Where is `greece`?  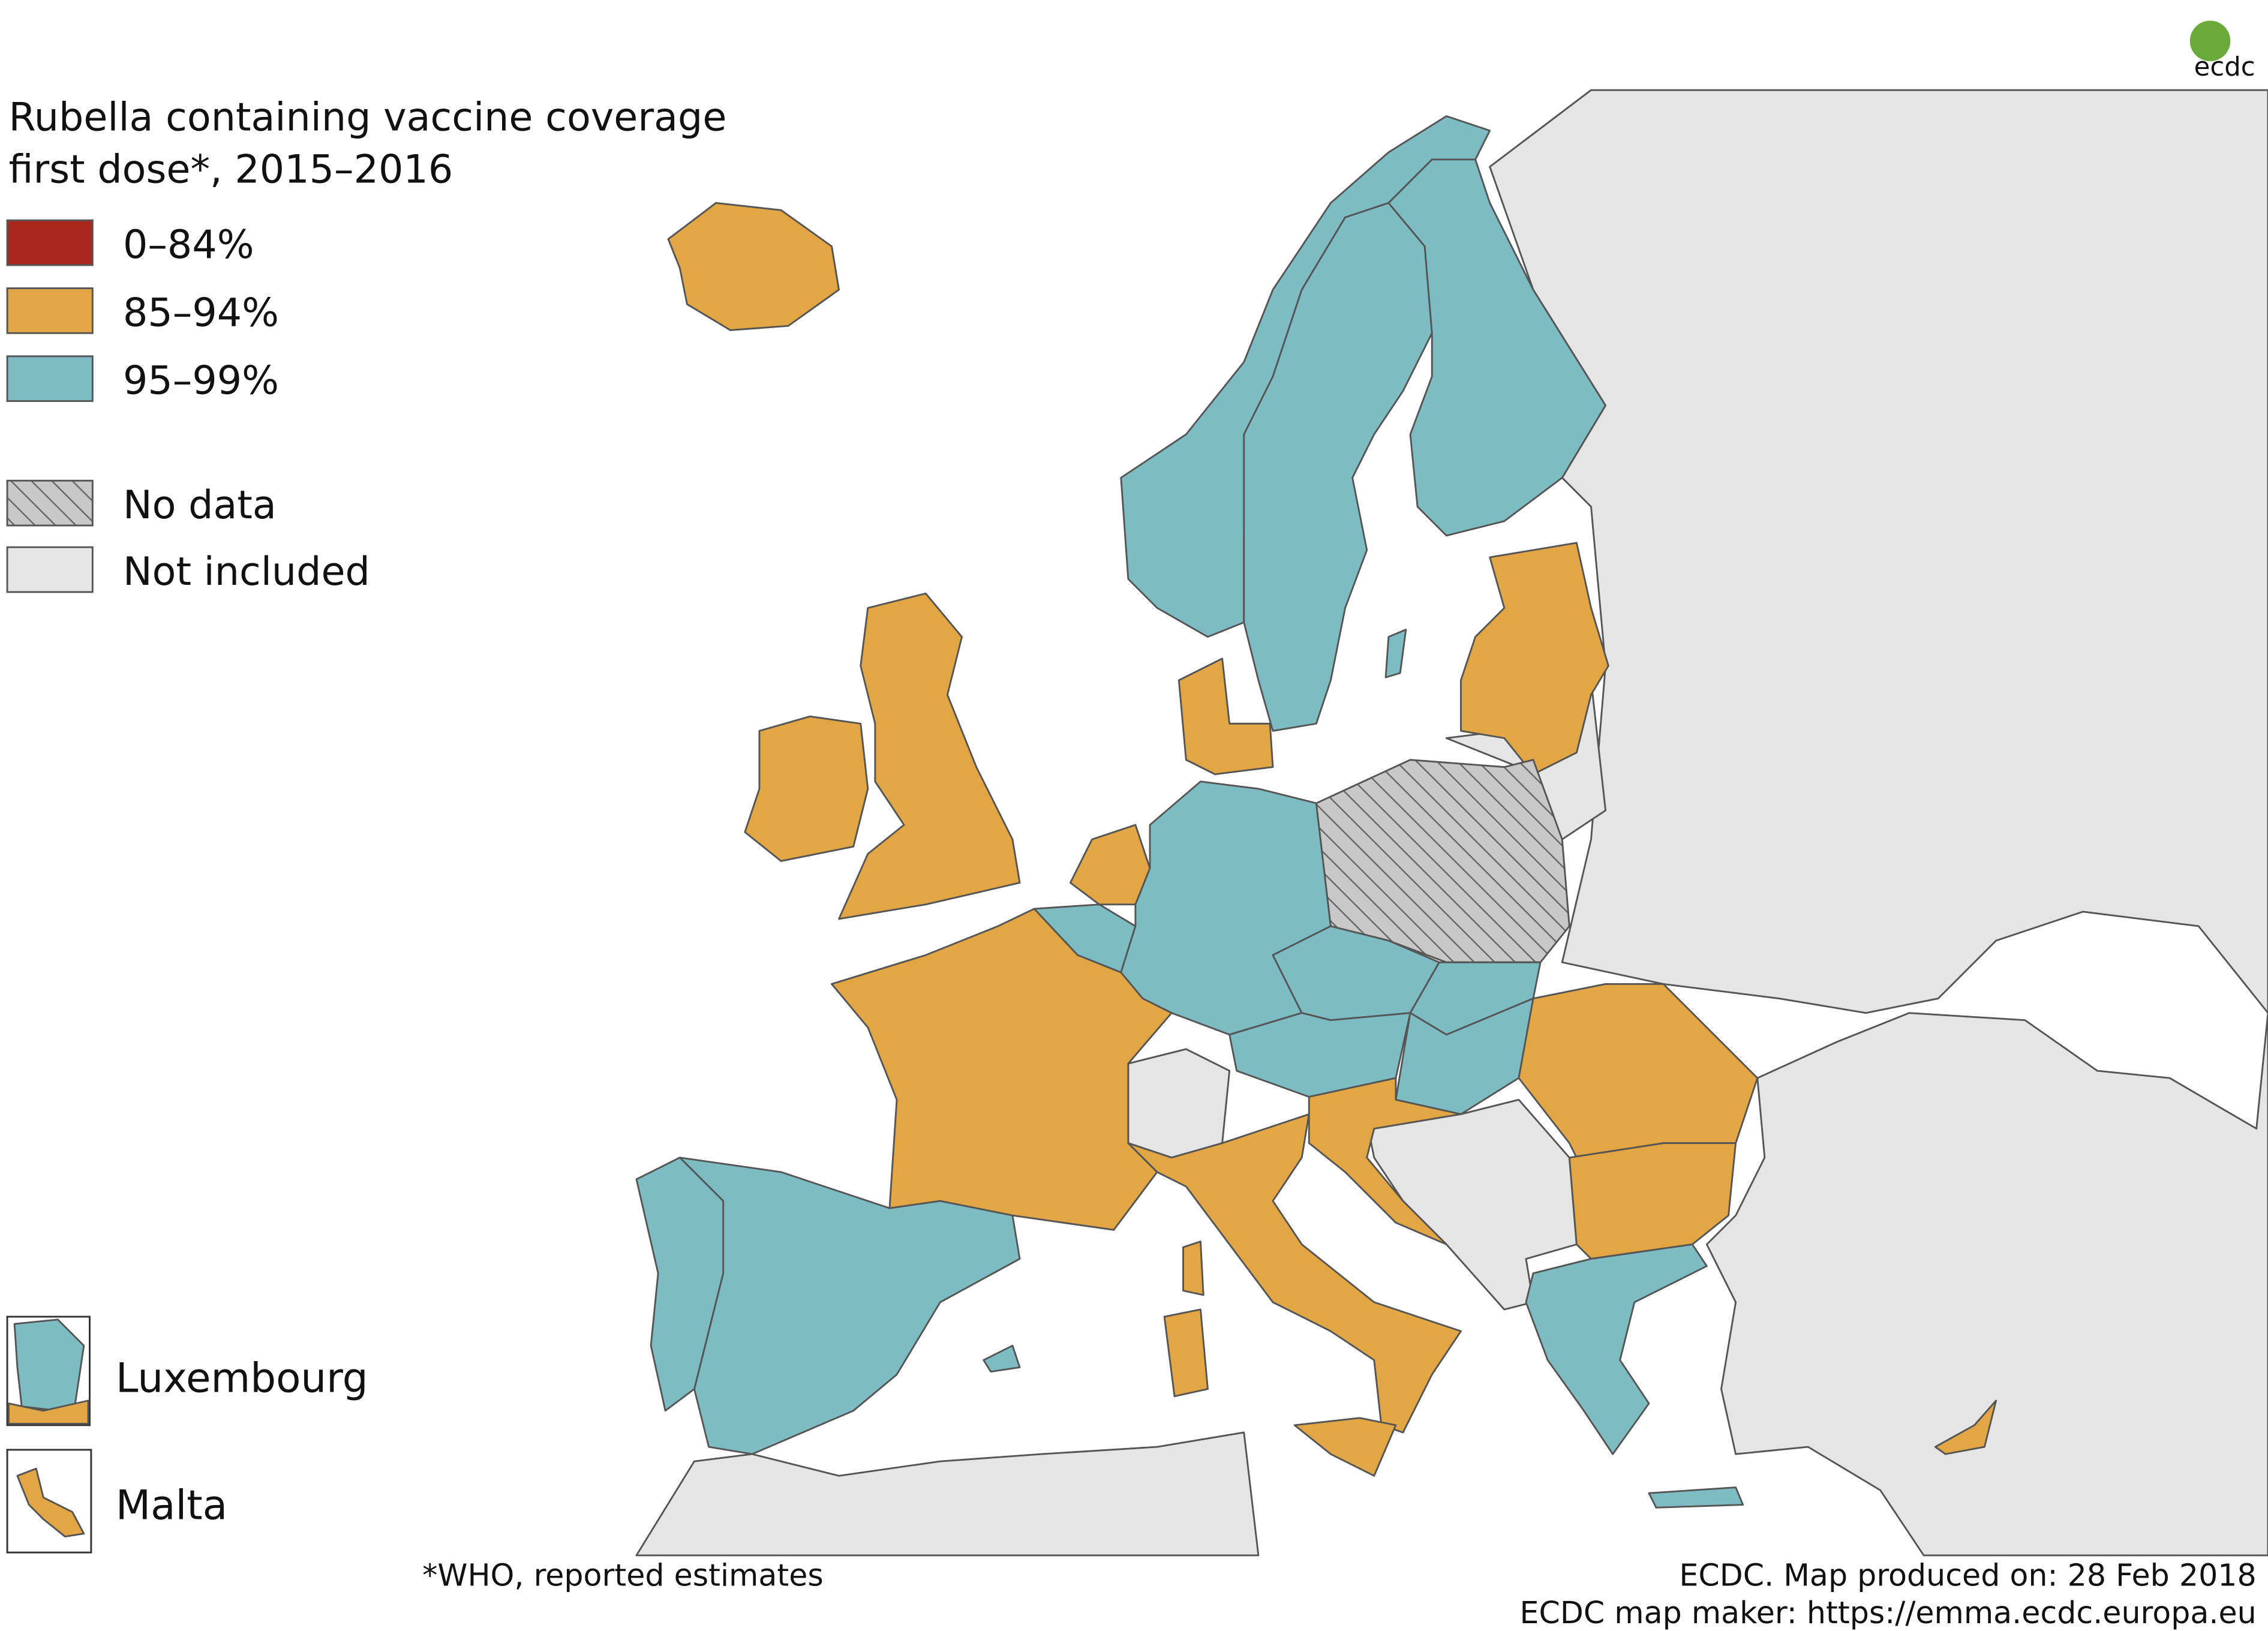
greece is located at coordinates (1616, 1349).